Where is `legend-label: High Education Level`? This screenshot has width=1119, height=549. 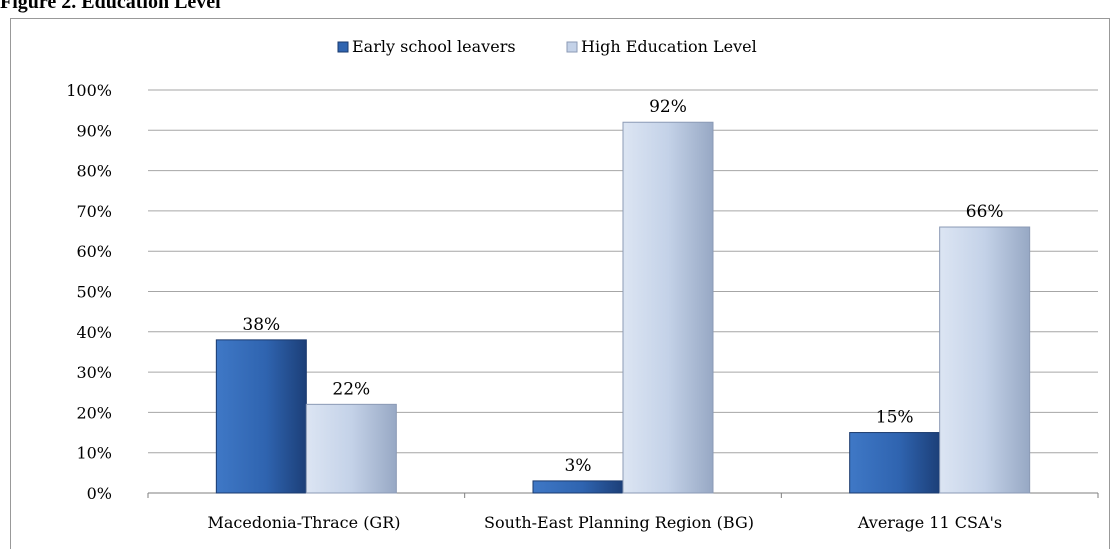 legend-label: High Education Level is located at coordinates (669, 46).